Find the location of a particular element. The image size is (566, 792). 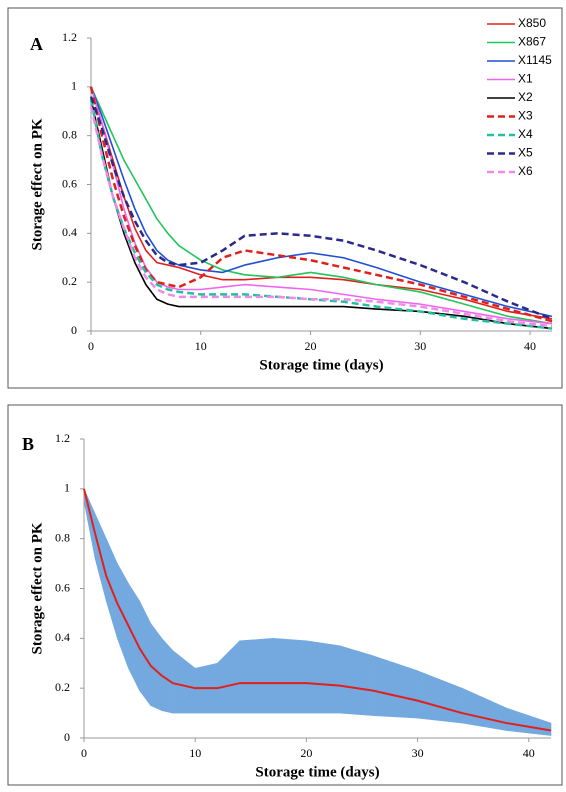

legend-label: X1145 is located at coordinates (535, 60).